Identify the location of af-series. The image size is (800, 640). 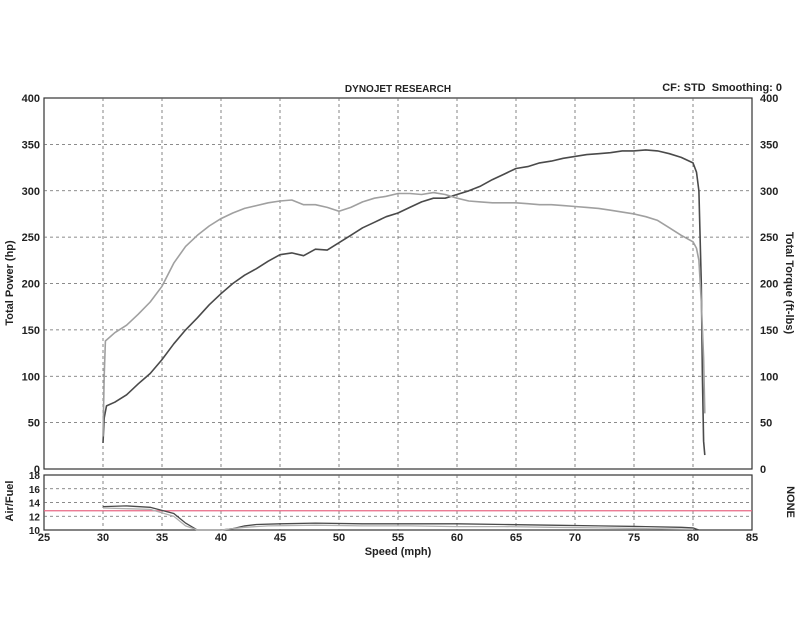
(398, 518).